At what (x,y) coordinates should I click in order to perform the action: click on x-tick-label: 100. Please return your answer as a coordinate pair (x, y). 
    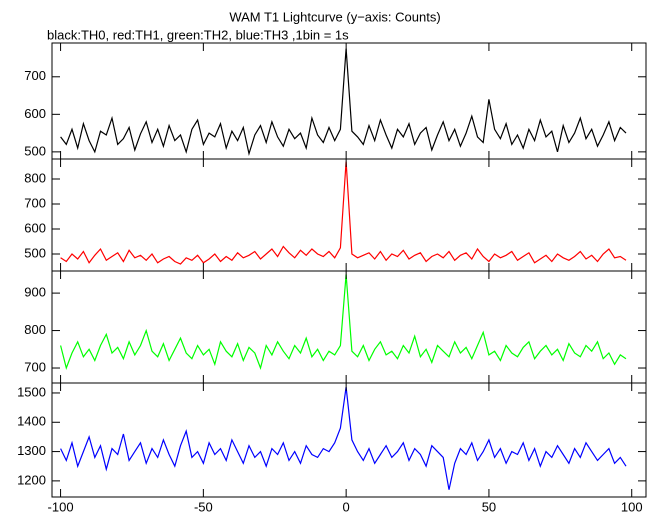
    Looking at the image, I should click on (632, 506).